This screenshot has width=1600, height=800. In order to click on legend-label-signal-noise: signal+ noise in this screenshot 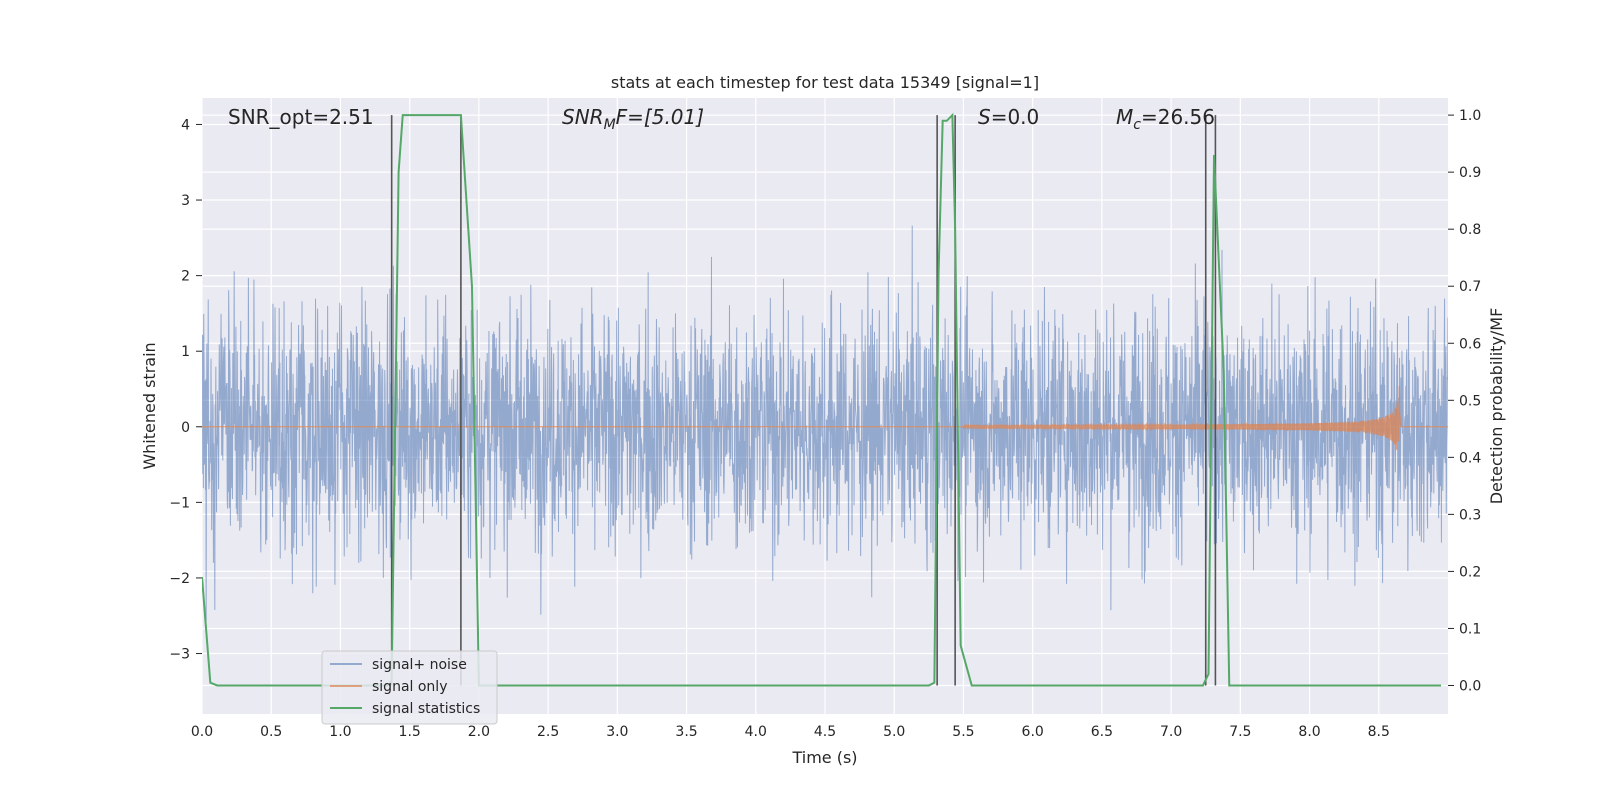, I will do `click(419, 665)`.